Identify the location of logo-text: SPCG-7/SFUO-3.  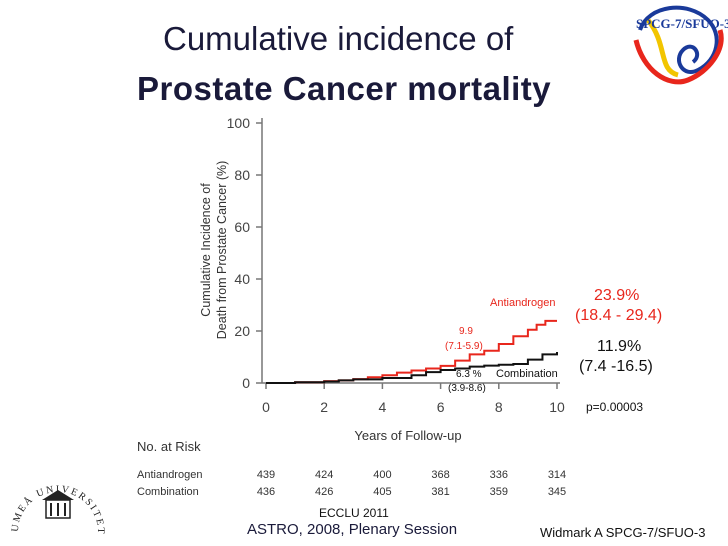
(682, 23).